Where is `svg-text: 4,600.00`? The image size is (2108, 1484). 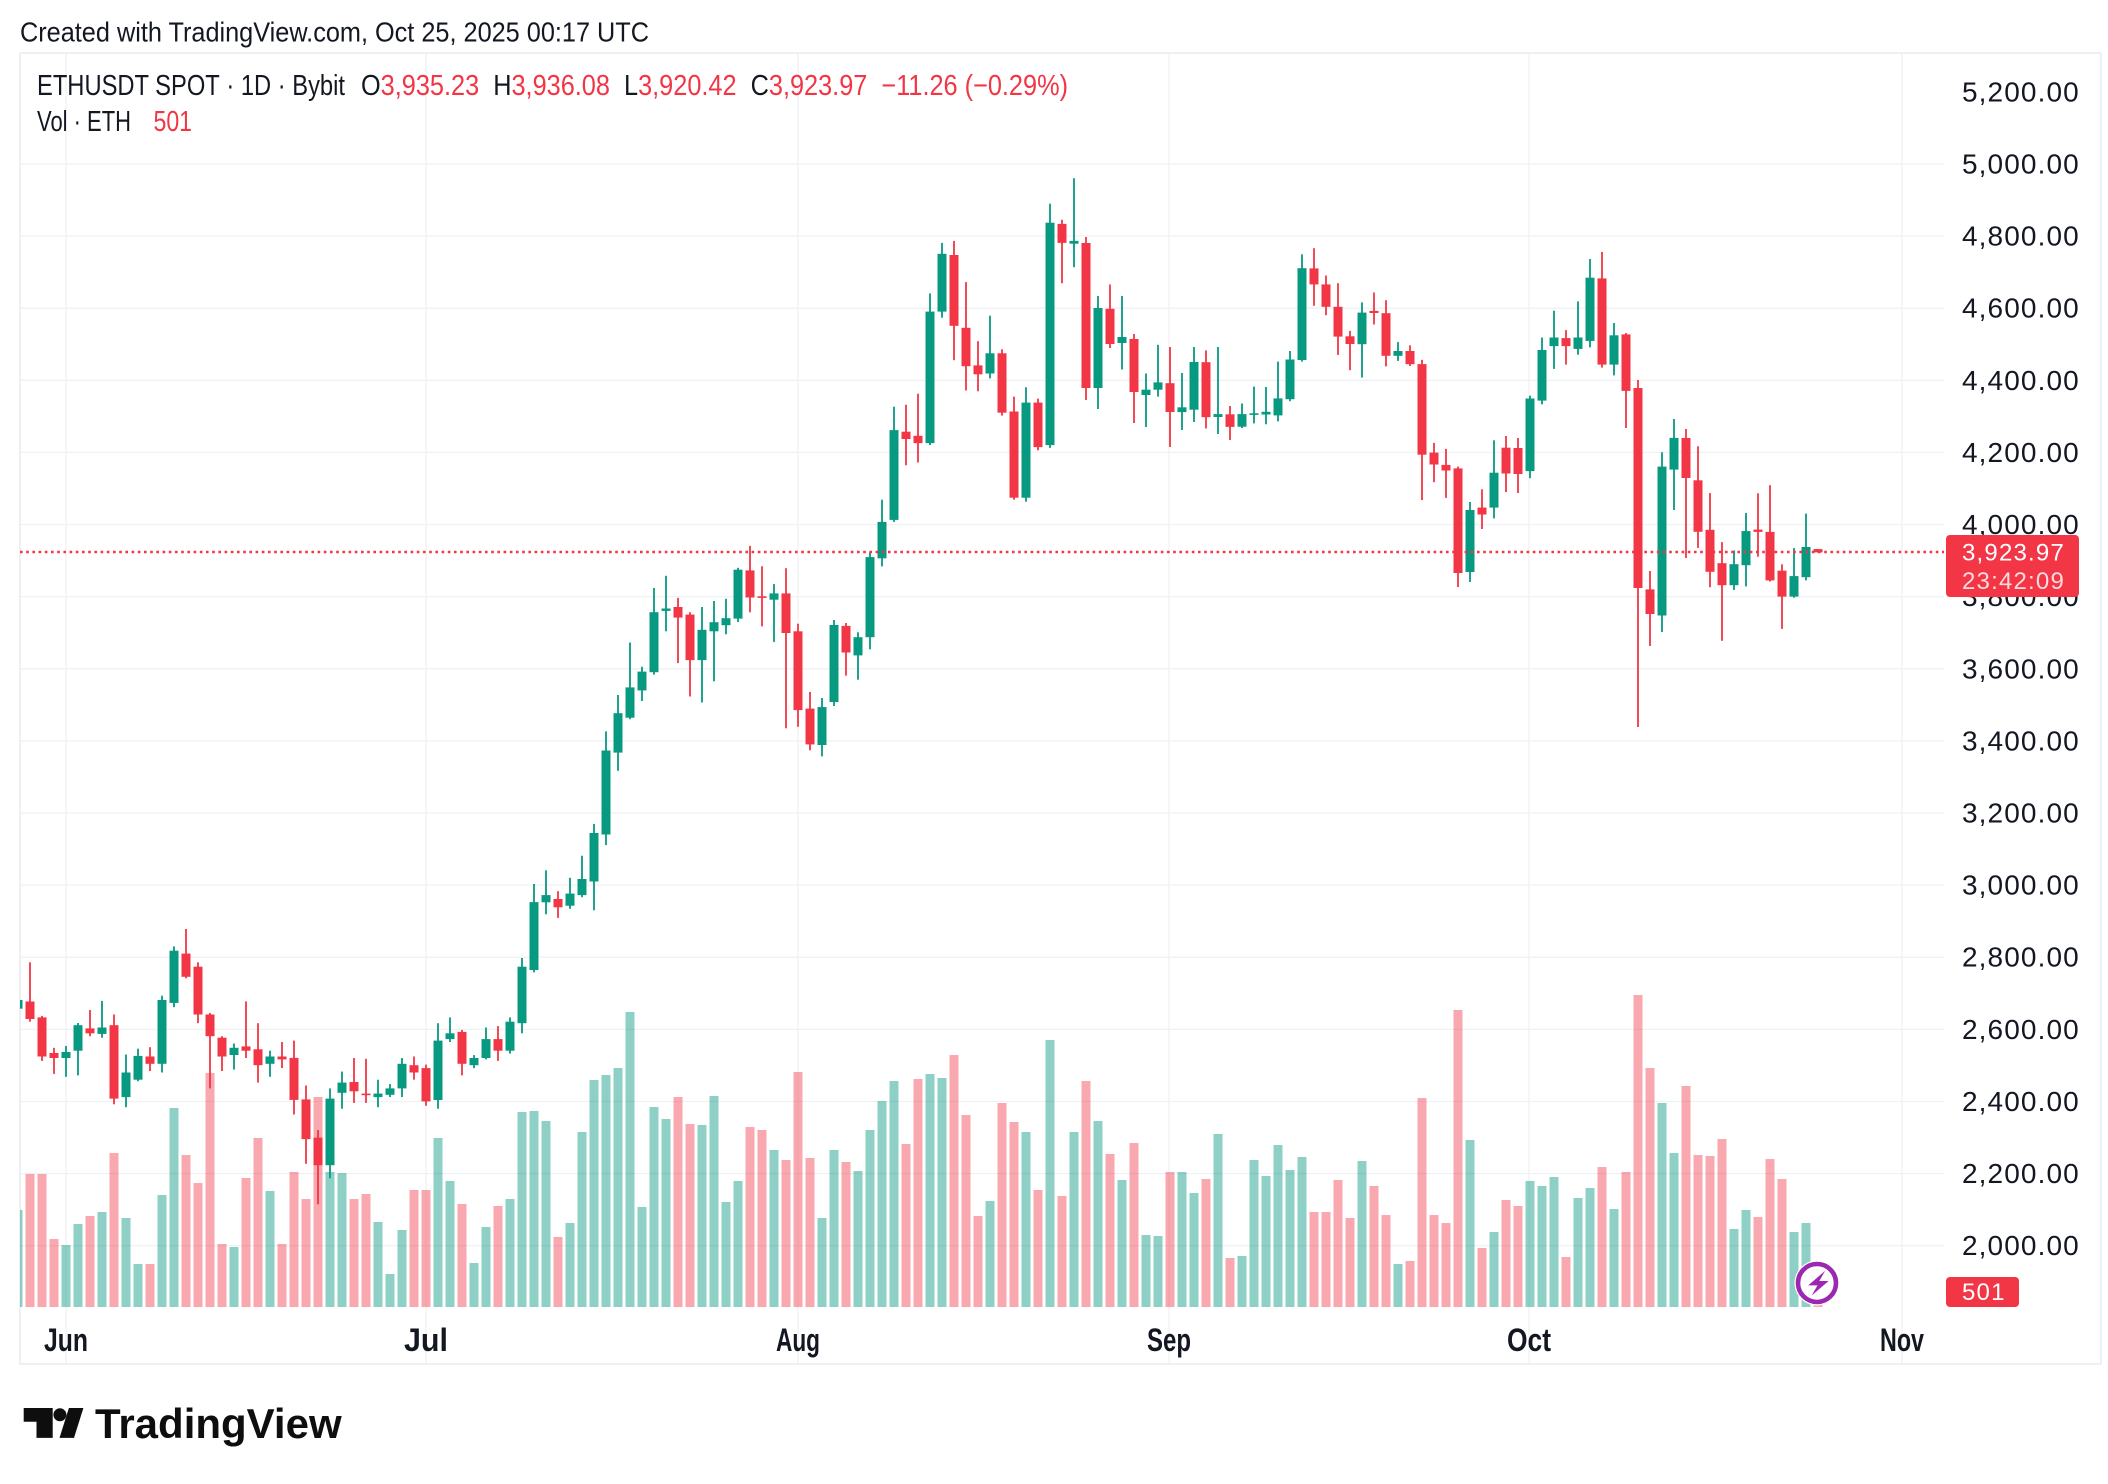
svg-text: 4,600.00 is located at coordinates (2021, 308).